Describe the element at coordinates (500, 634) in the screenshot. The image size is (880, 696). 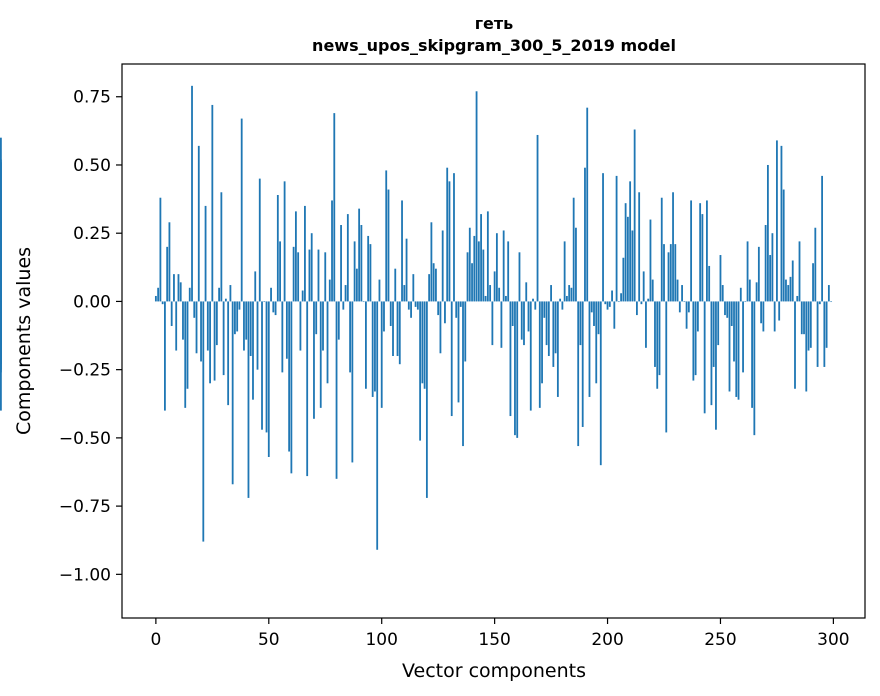
I see `x-axis-ticks: 0 50 100 150 200 250 300` at that location.